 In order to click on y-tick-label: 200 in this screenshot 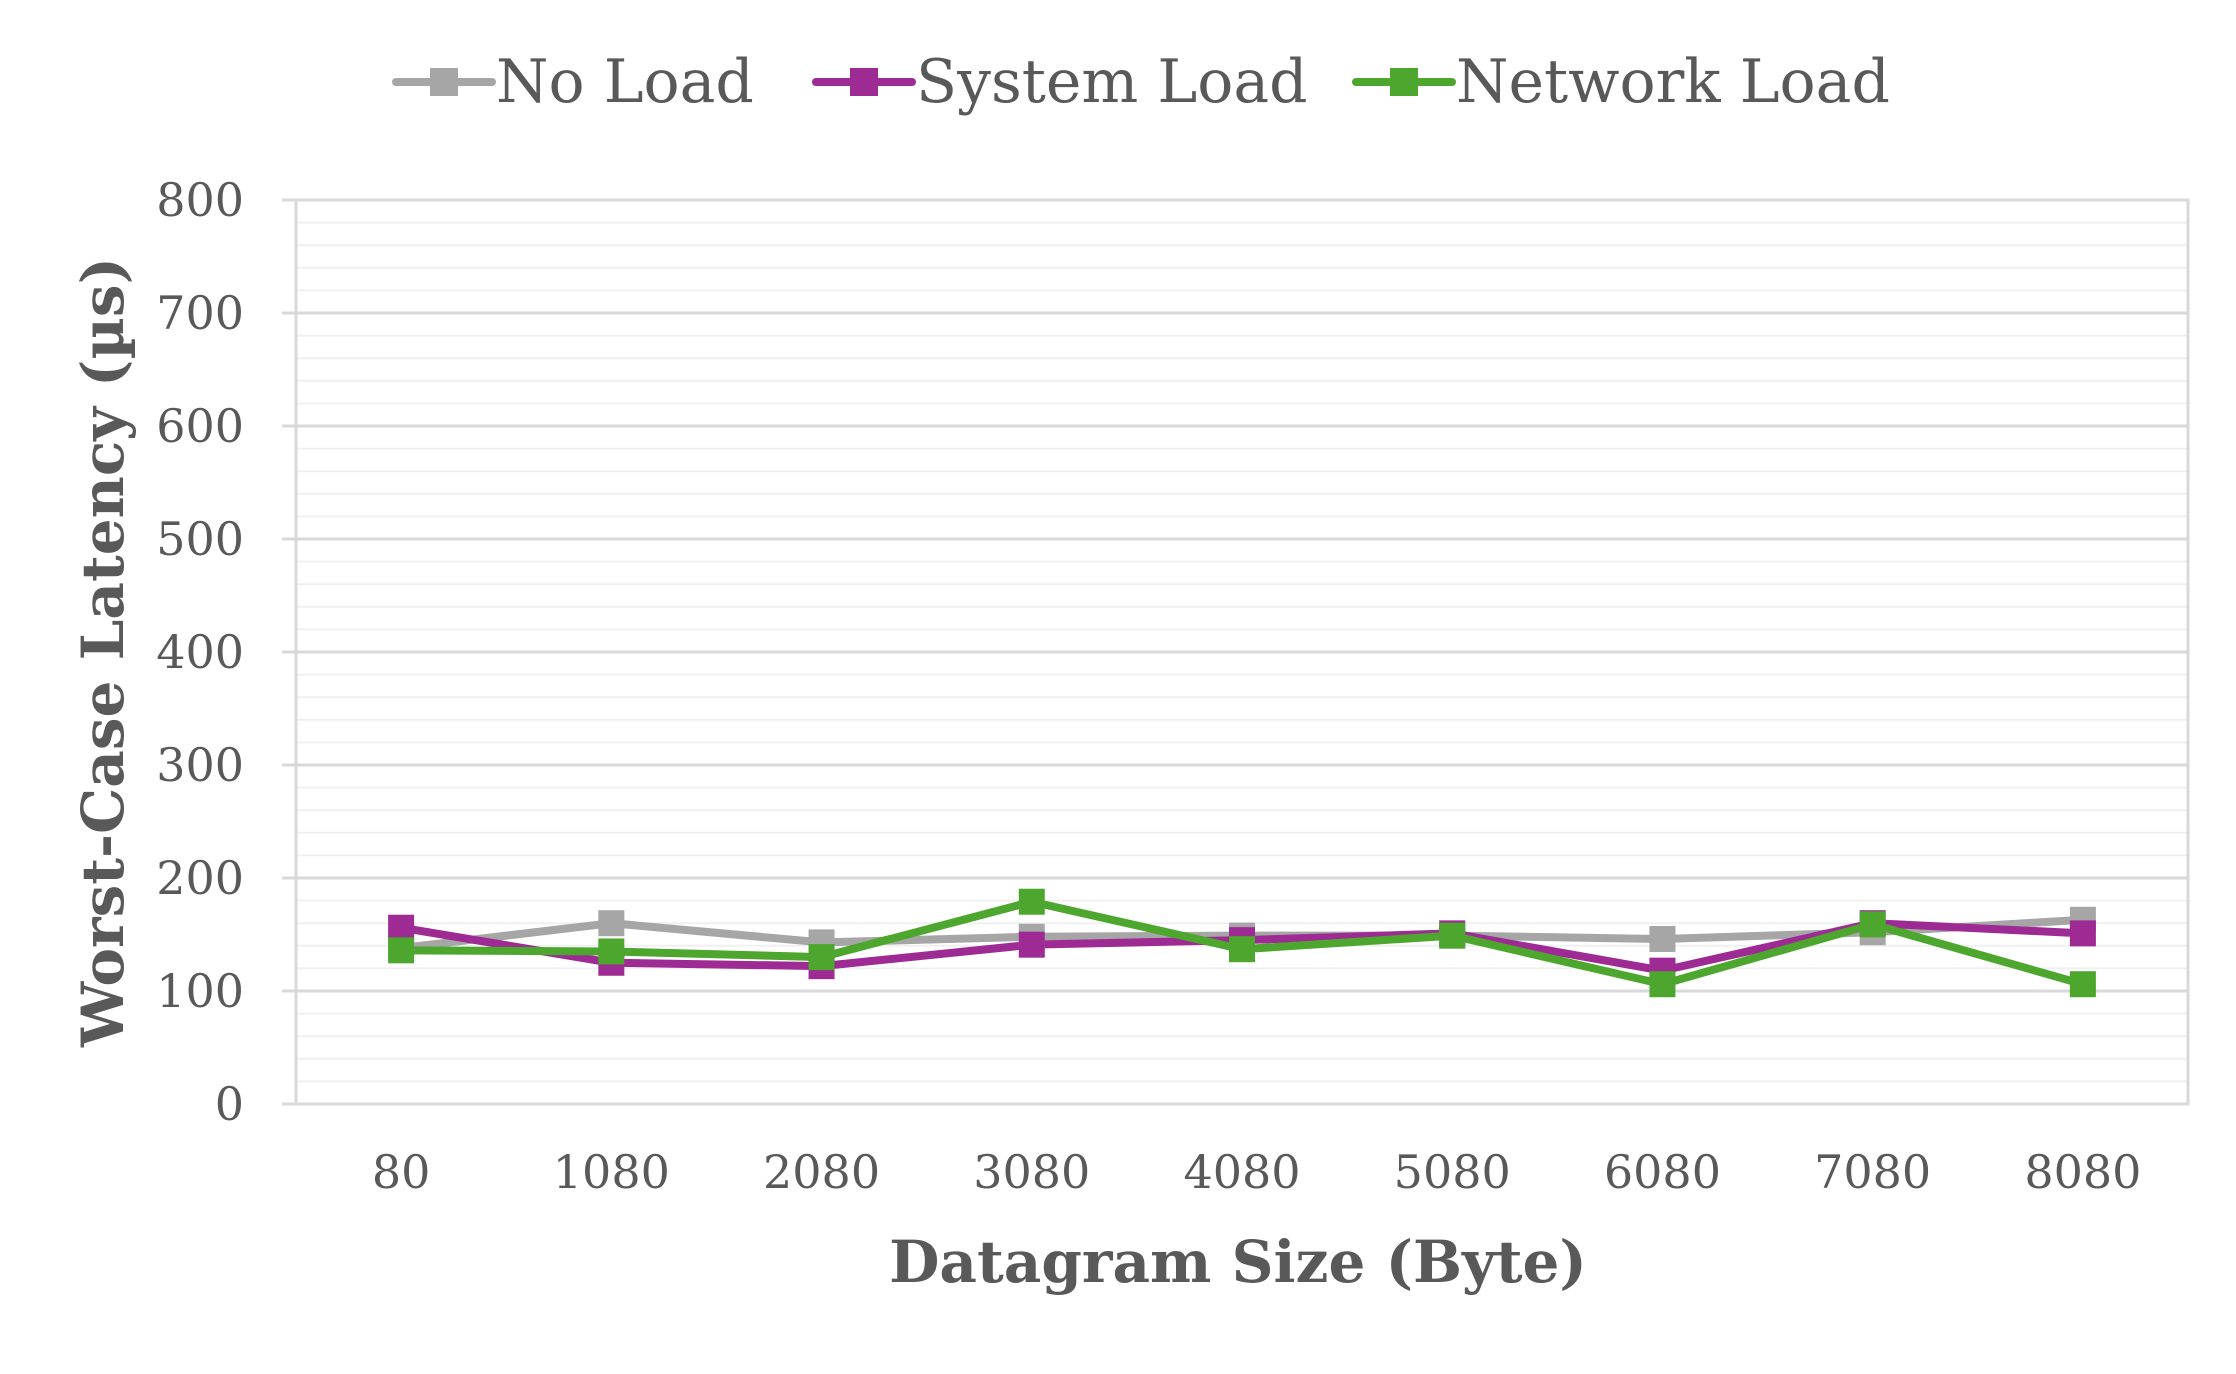, I will do `click(200, 878)`.